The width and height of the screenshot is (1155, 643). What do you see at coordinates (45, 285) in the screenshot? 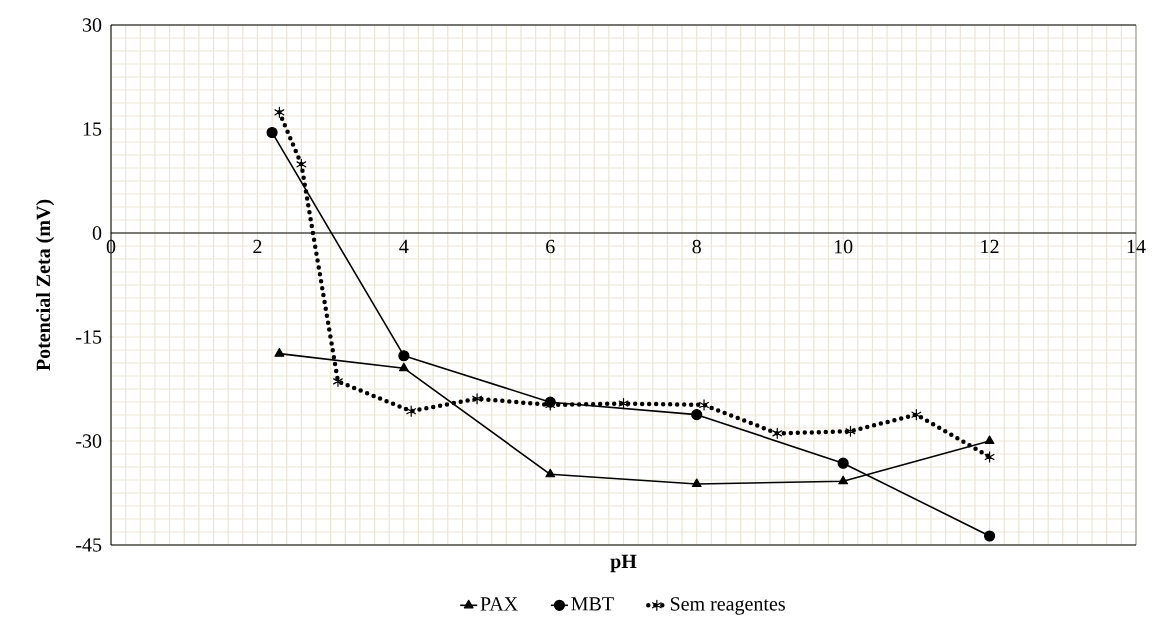
I see `y-axis-title: Potencial Zeta (mV)` at bounding box center [45, 285].